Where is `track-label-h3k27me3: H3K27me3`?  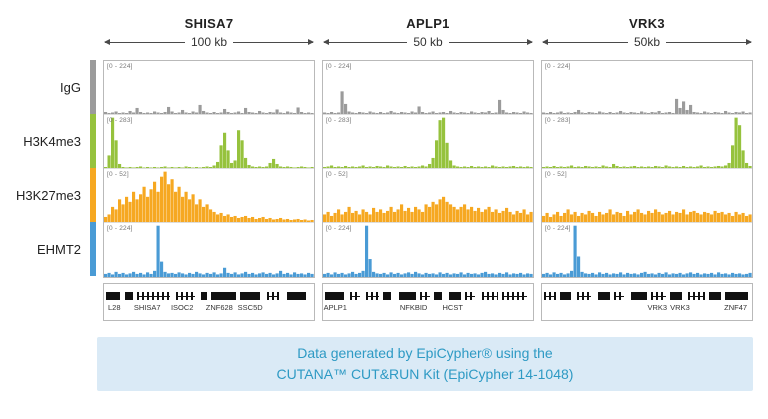
track-label-h3k27me3: H3K27me3 is located at coordinates (45, 195).